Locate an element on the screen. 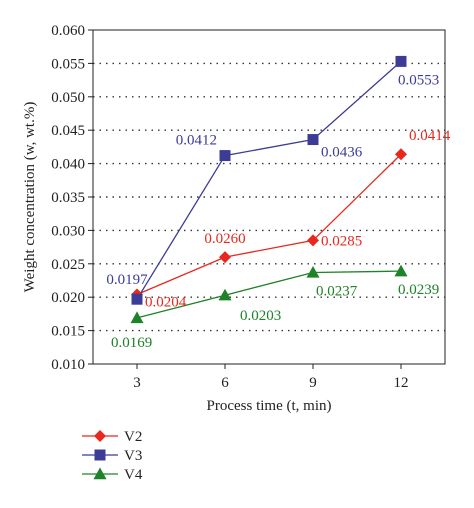  data-label-v4: 0.0239 is located at coordinates (418, 290).